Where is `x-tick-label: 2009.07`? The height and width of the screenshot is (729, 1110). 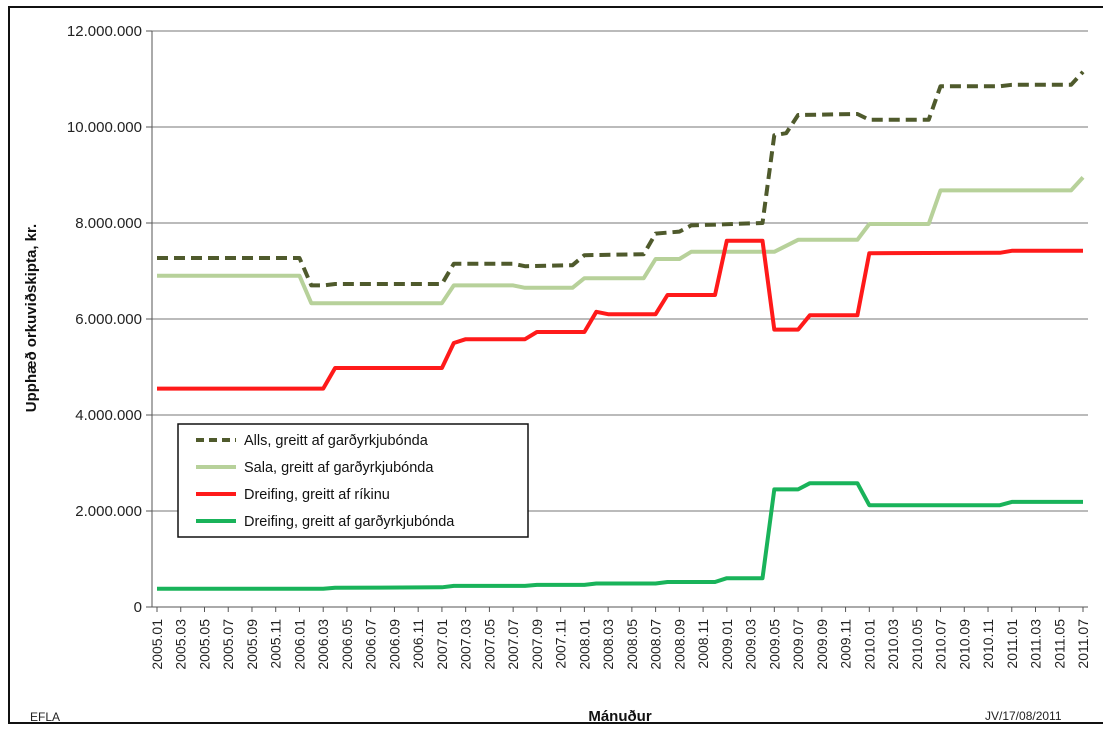 x-tick-label: 2009.07 is located at coordinates (798, 644).